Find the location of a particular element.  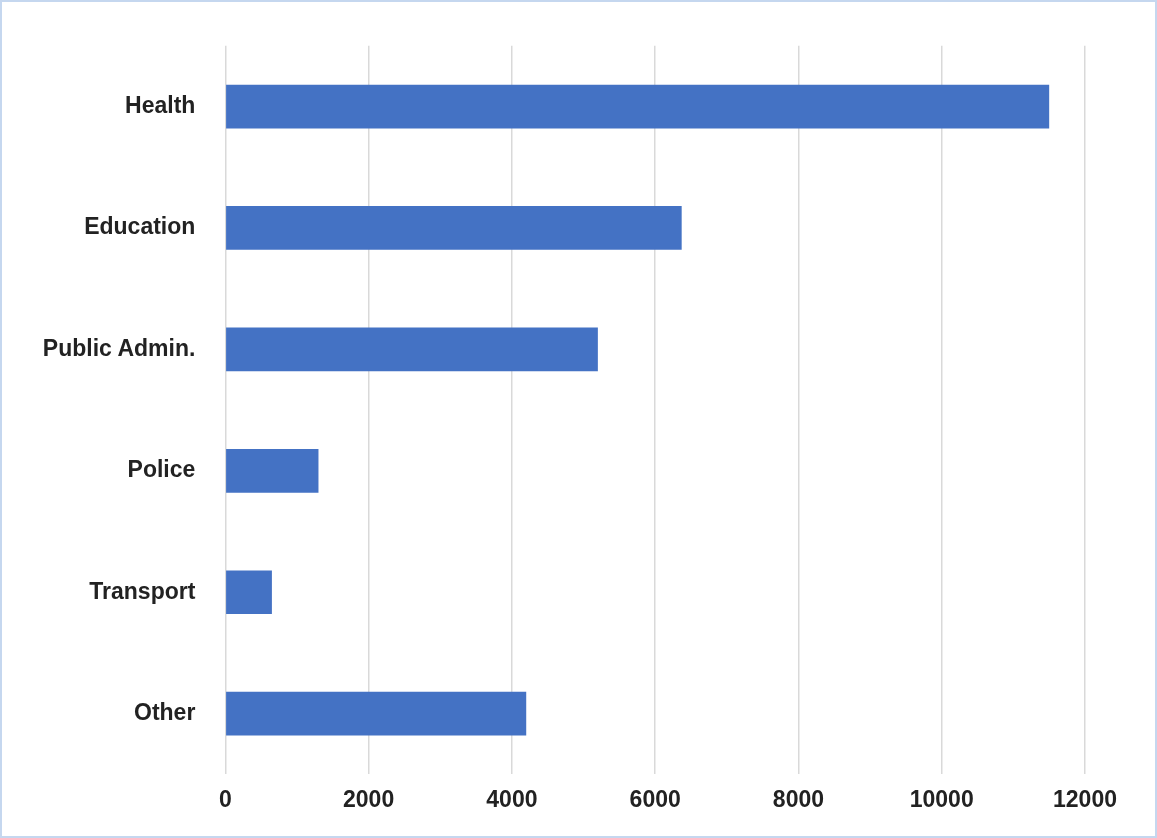

x-tick-label: 6000 is located at coordinates (655, 798).